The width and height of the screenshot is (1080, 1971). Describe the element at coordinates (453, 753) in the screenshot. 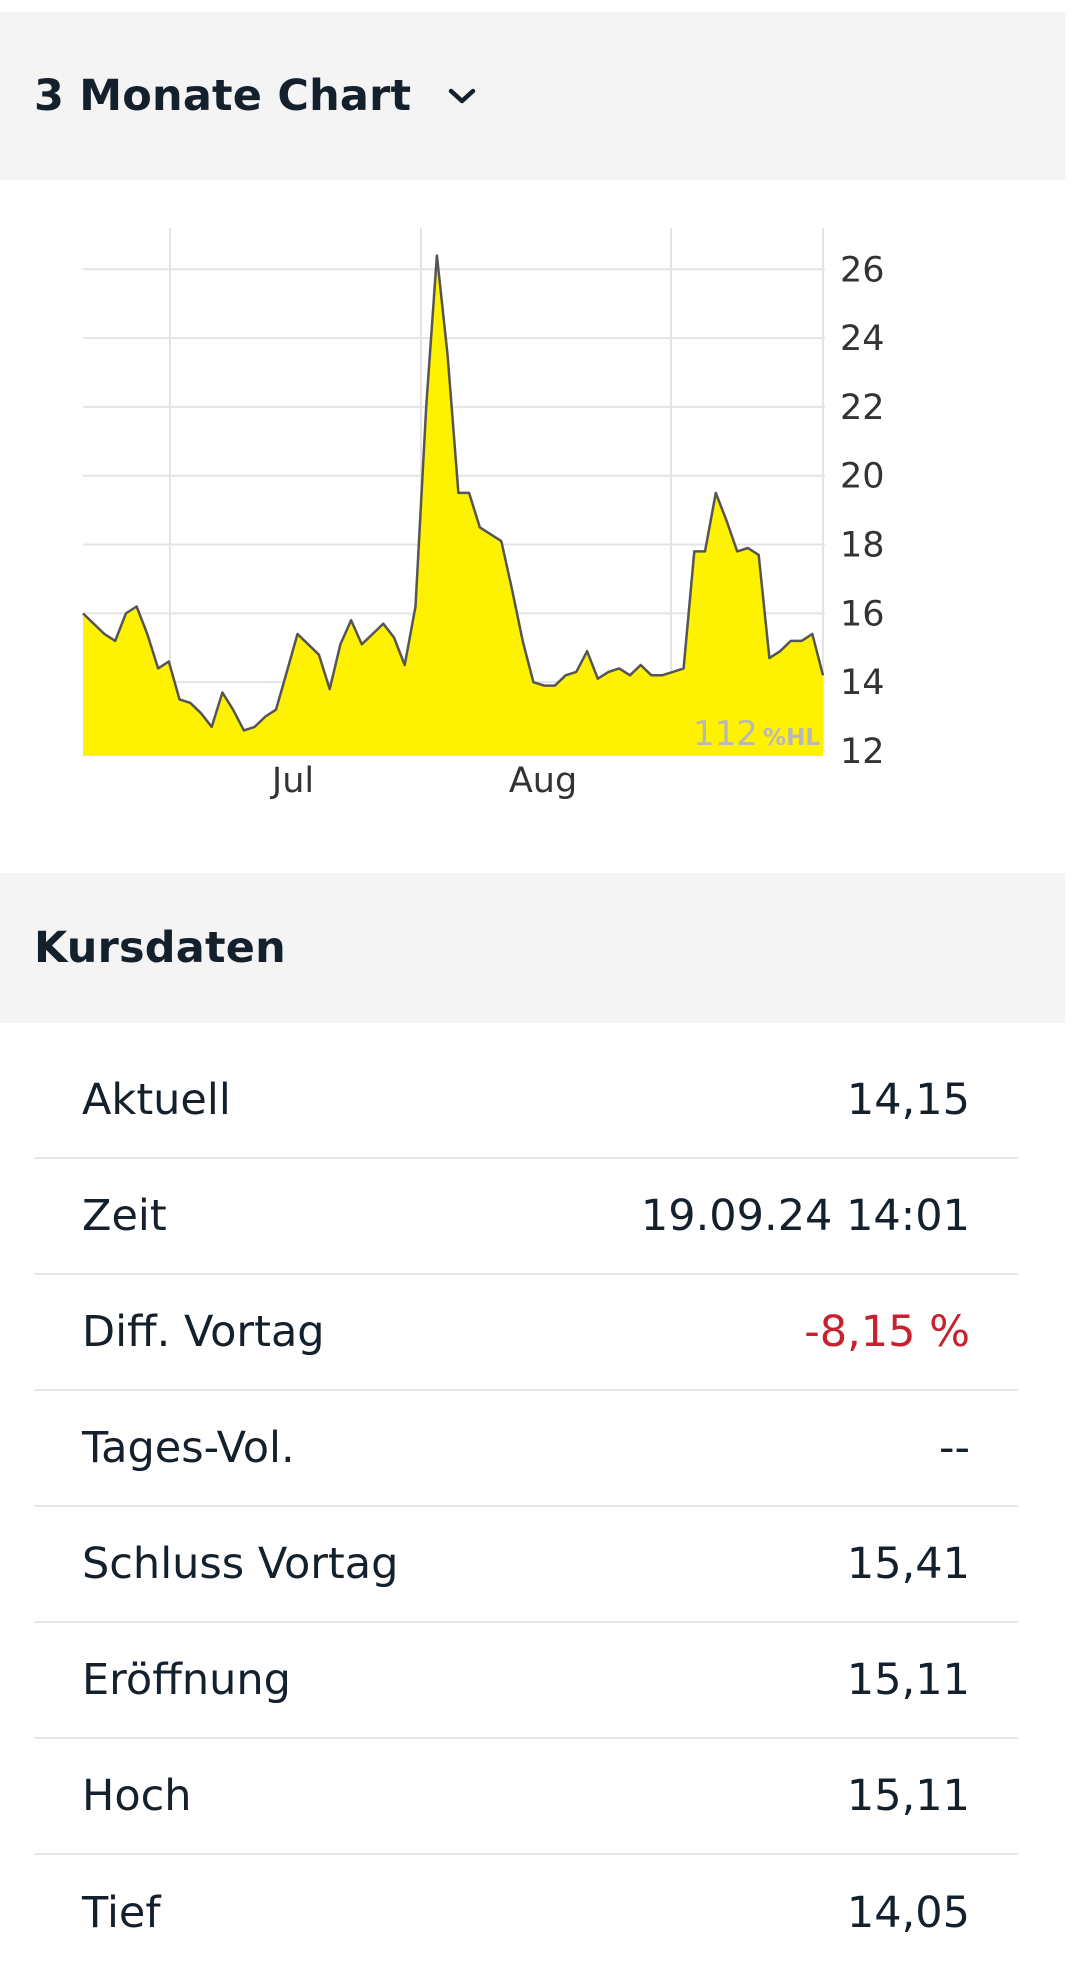

I see `area-baseline` at that location.